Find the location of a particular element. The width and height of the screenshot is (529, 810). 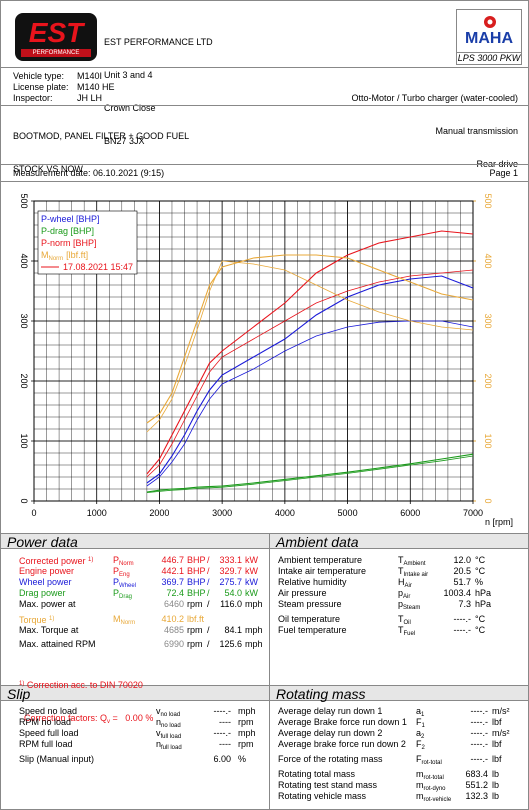

address-line: Crown Close is located at coordinates (130, 108).